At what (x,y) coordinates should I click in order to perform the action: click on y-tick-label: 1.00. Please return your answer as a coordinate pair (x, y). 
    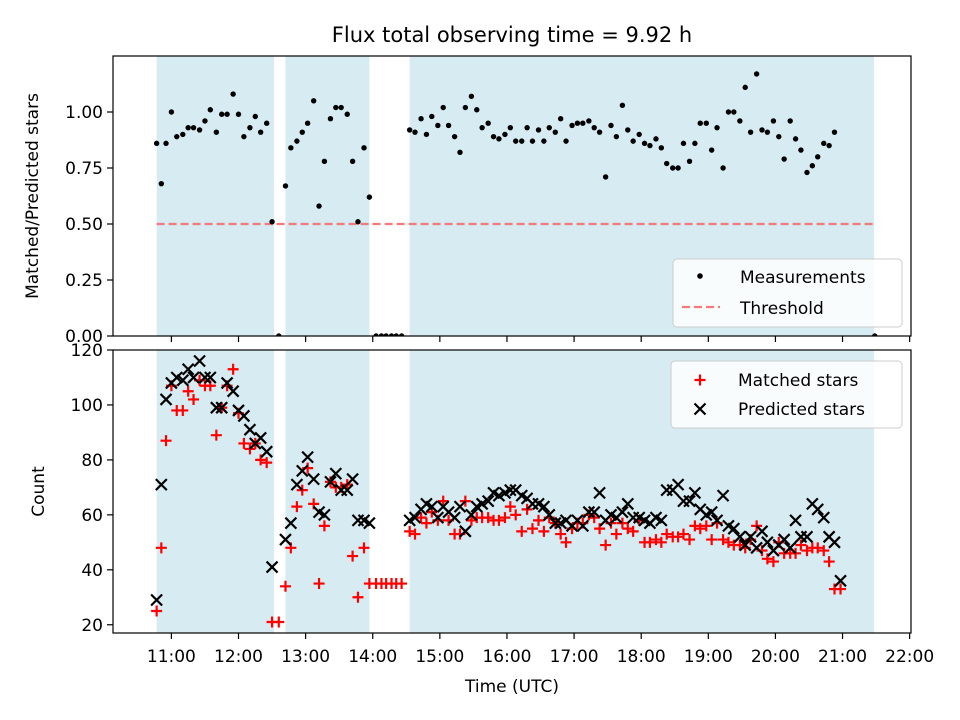
    Looking at the image, I should click on (84, 113).